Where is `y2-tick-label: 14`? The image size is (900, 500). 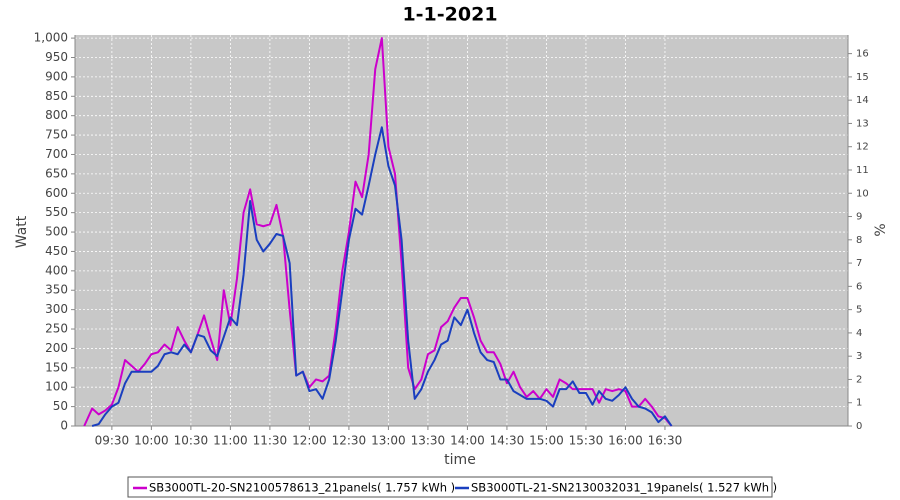 y2-tick-label: 14 is located at coordinates (862, 100).